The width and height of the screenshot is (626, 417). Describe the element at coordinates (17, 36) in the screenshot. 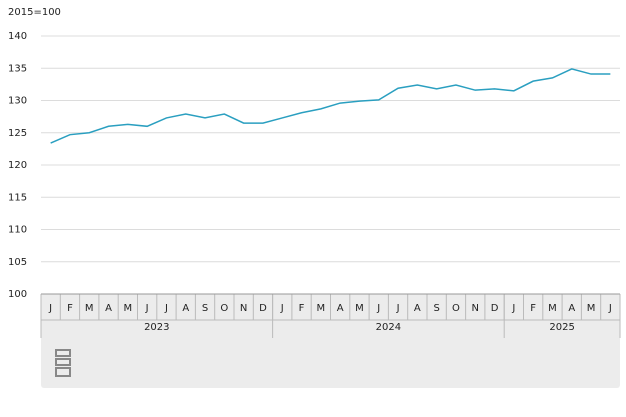

I see `y-tick-label: 140` at that location.